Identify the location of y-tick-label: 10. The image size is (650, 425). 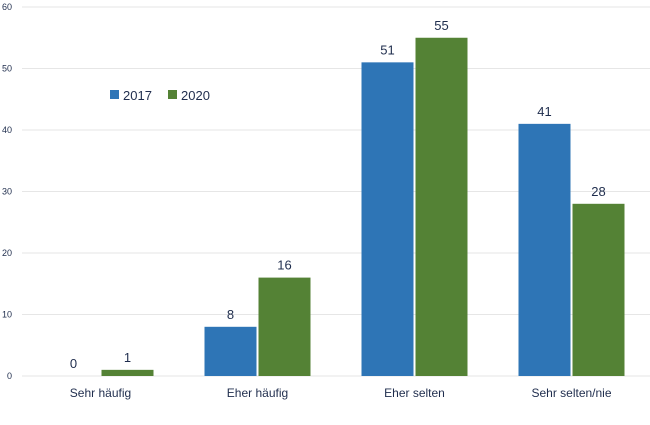
(7, 315).